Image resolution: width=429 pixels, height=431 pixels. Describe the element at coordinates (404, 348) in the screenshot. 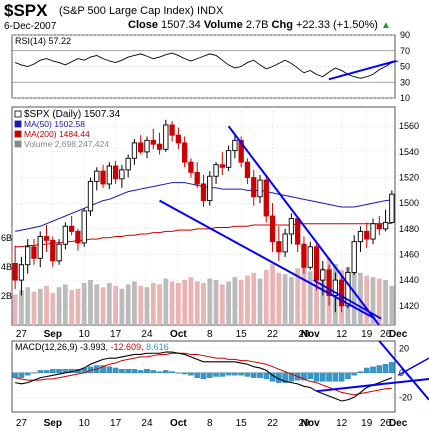

I see `macd-tick-label: 20` at that location.